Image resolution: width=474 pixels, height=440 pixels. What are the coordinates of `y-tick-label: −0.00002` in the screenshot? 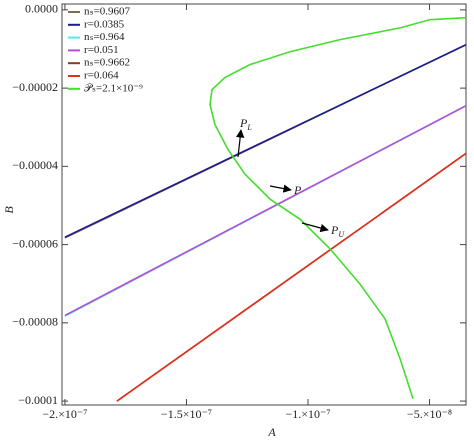 It's located at (35, 87).